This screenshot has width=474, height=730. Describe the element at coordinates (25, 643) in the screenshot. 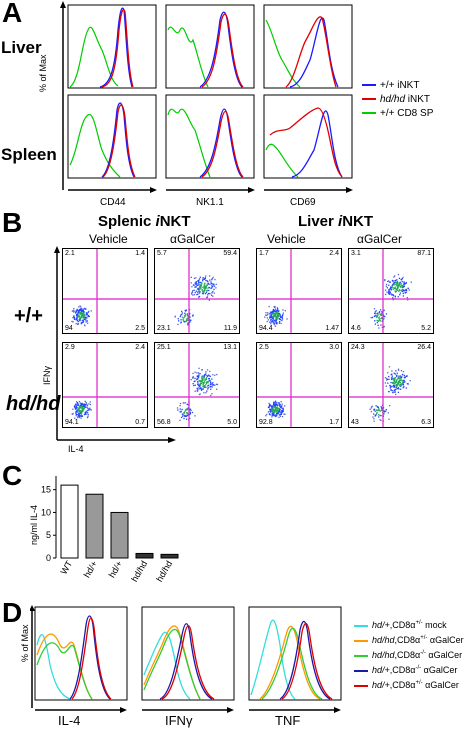

I see `panel-d-ylabel: % of Max` at that location.